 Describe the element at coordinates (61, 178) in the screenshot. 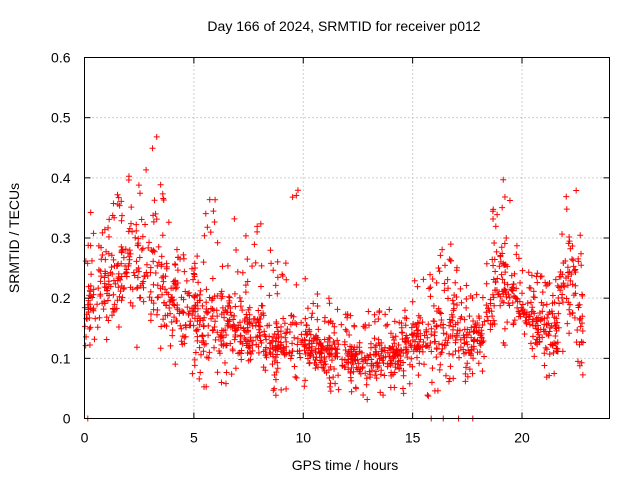

I see `y-tick-label: 0.4` at that location.